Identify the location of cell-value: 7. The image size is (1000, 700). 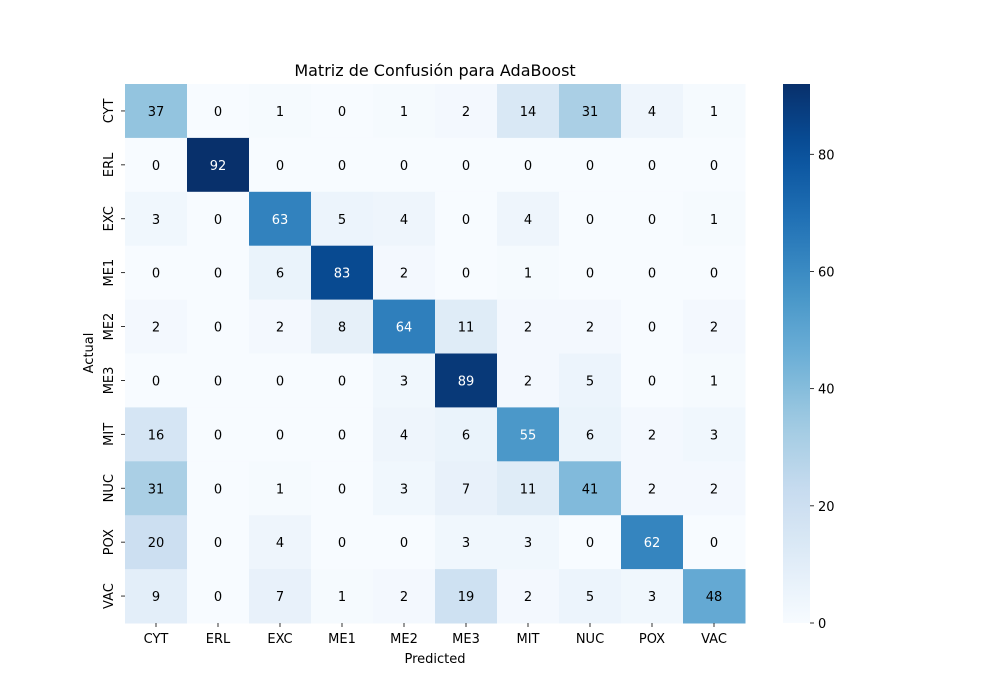
(466, 489).